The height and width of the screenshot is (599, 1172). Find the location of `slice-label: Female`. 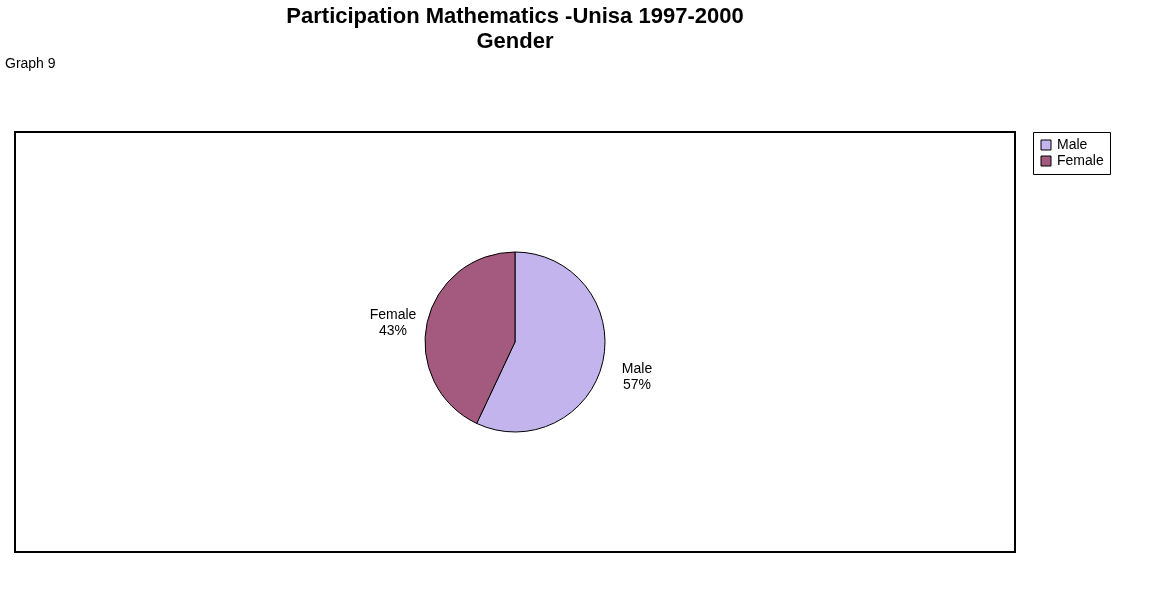

slice-label: Female is located at coordinates (393, 313).